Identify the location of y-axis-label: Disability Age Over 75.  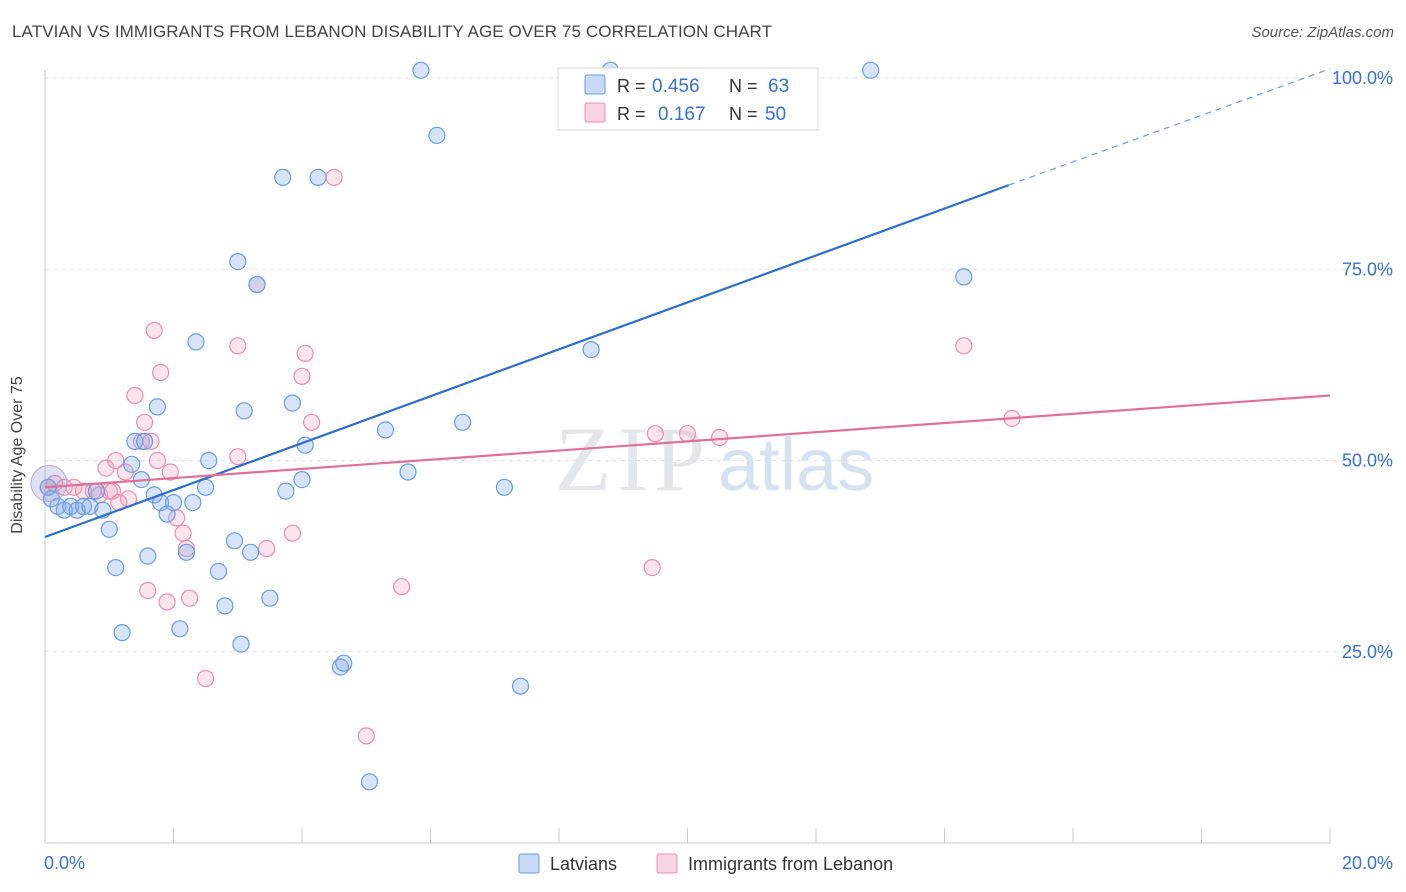
(17, 455).